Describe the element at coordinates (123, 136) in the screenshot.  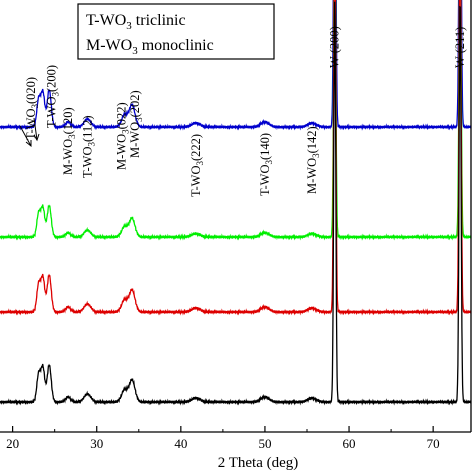
I see `annotation-m-wo3-022-: M-WO3(022)` at that location.